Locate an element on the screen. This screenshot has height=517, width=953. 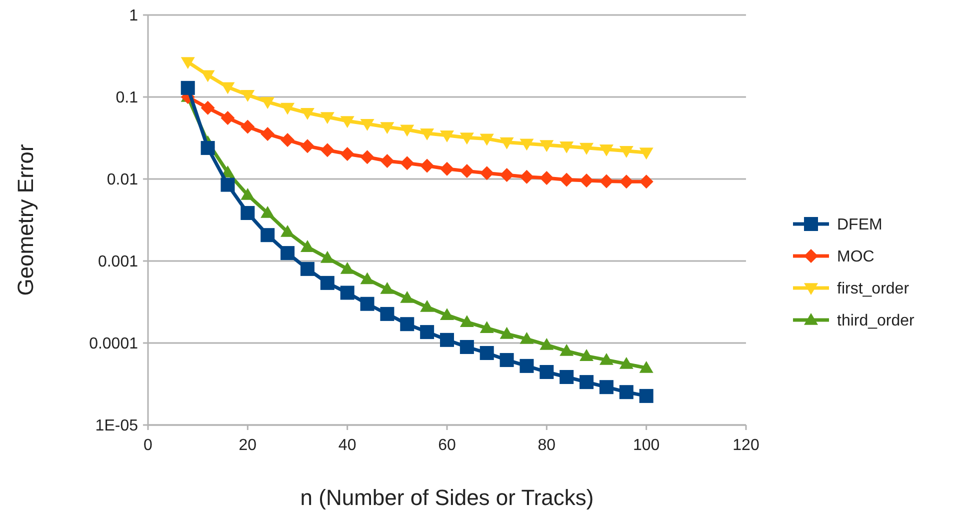
x-axis-title: n (Number of Sides or Tracks) is located at coordinates (447, 497).